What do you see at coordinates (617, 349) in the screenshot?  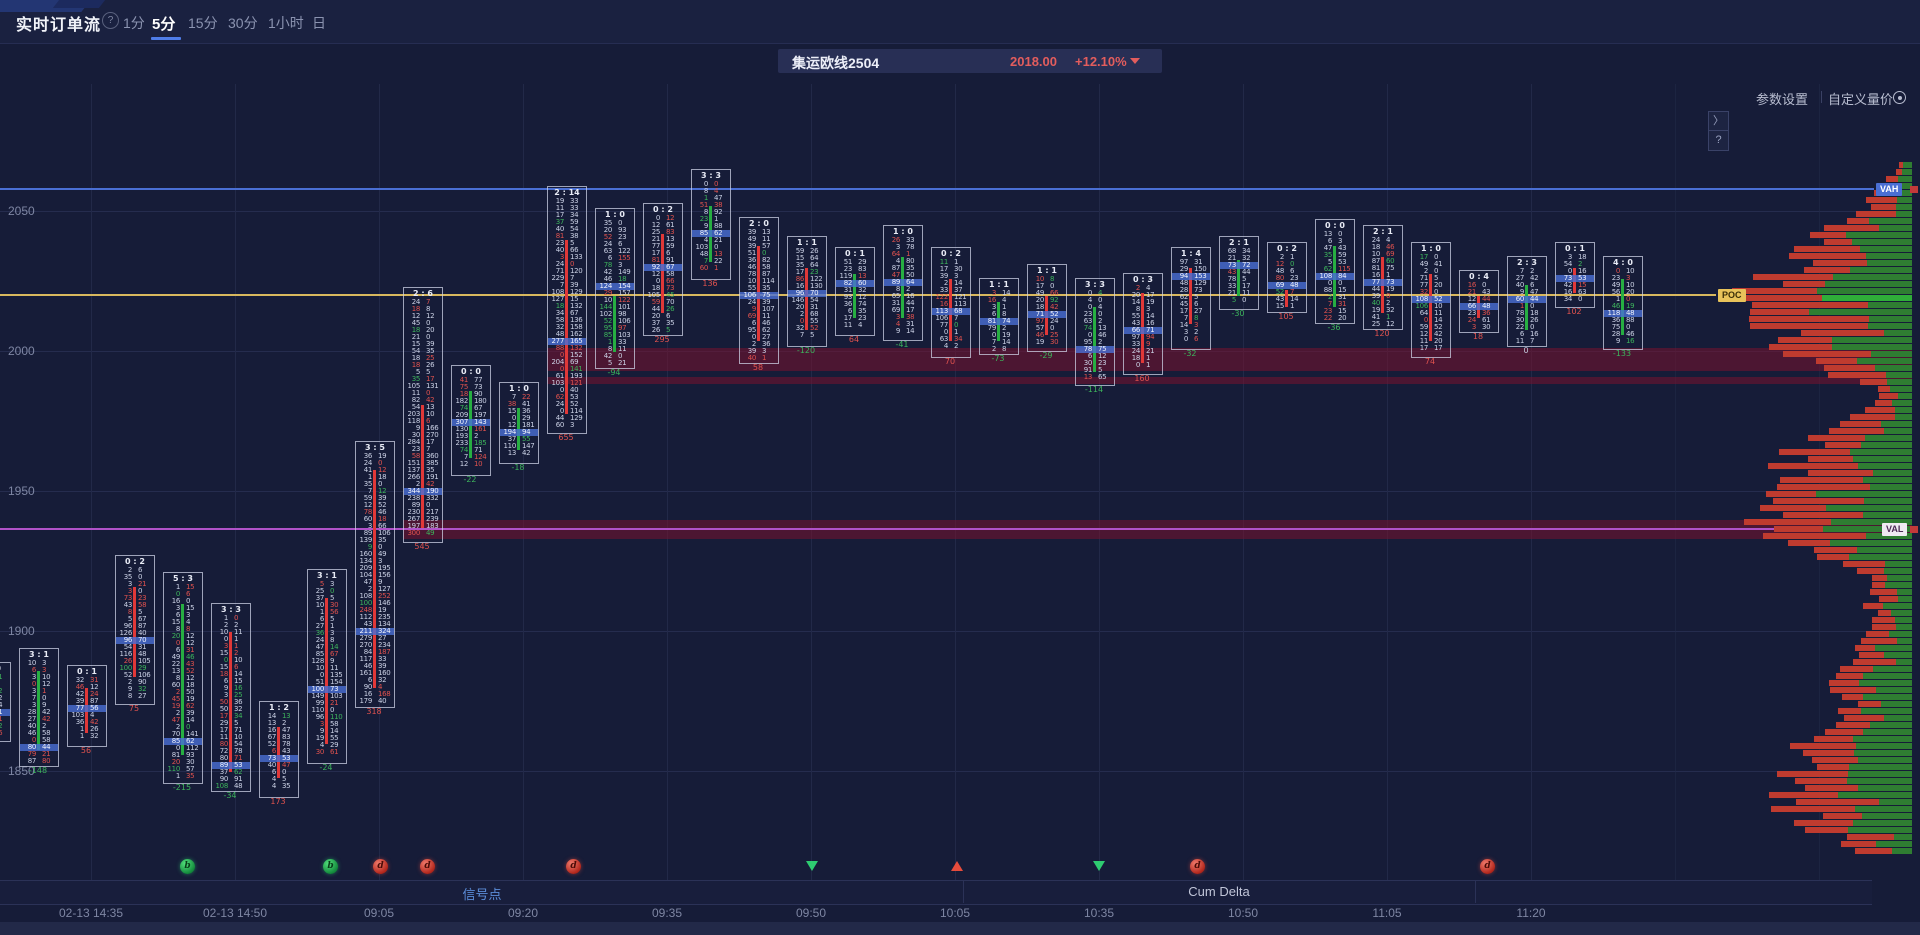 I see `bid-ask-row: 8 11` at bounding box center [617, 349].